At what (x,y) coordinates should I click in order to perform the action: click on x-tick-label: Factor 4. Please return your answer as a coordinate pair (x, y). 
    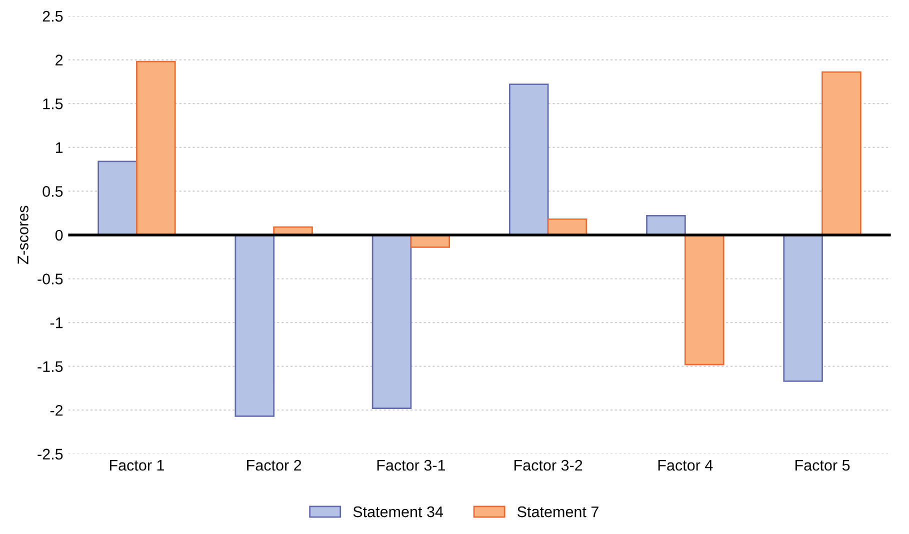
    Looking at the image, I should click on (685, 465).